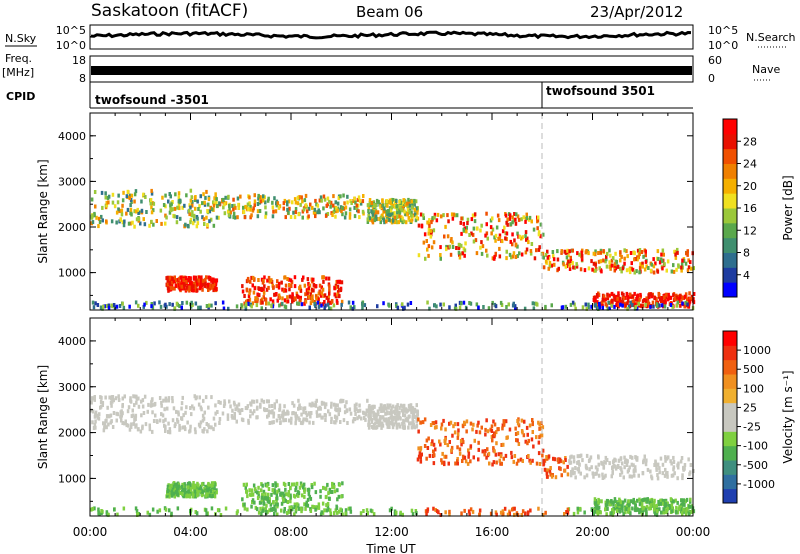 This screenshot has width=800, height=554. What do you see at coordinates (71, 30) in the screenshot?
I see `noise-left-tick-top: 10^5` at bounding box center [71, 30].